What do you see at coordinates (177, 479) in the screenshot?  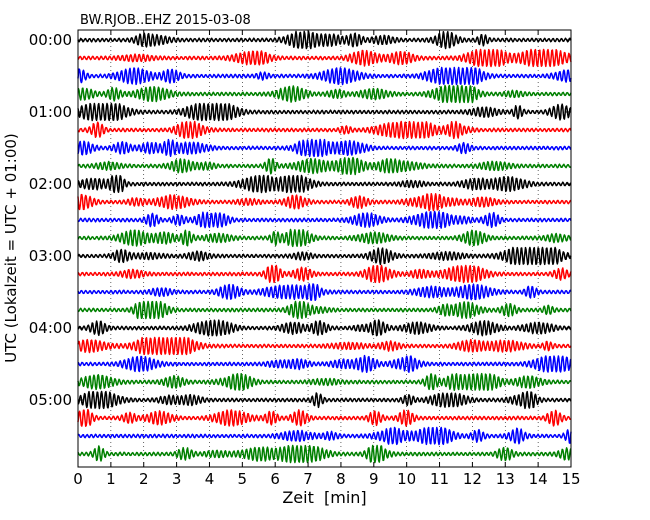 I see `x-tick-label-3: 3` at bounding box center [177, 479].